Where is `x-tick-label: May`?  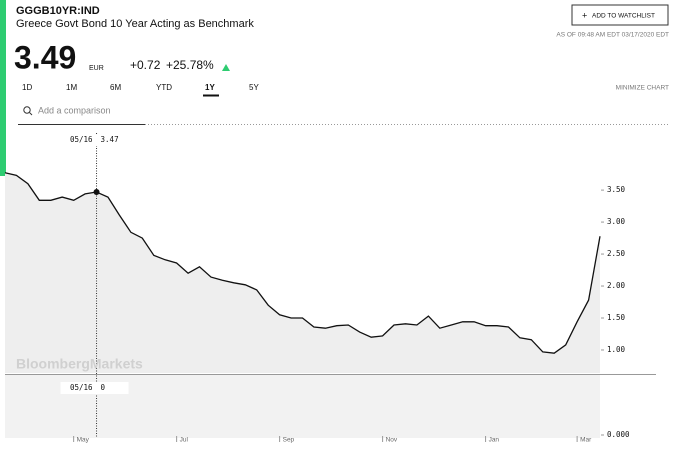 x-tick-label: May is located at coordinates (83, 440).